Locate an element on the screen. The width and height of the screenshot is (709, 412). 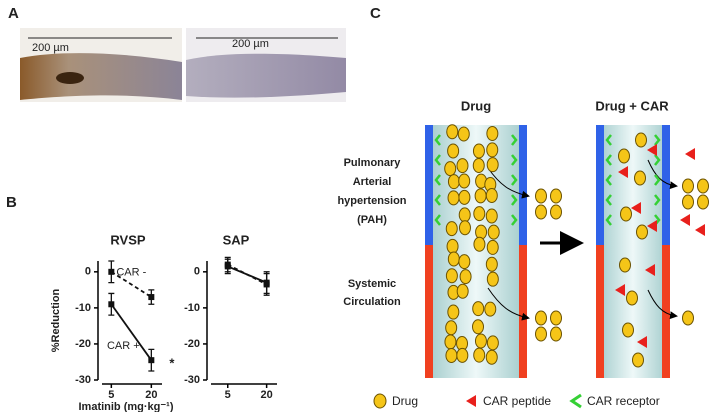
legend-label: CAR receptor is located at coordinates (623, 401).